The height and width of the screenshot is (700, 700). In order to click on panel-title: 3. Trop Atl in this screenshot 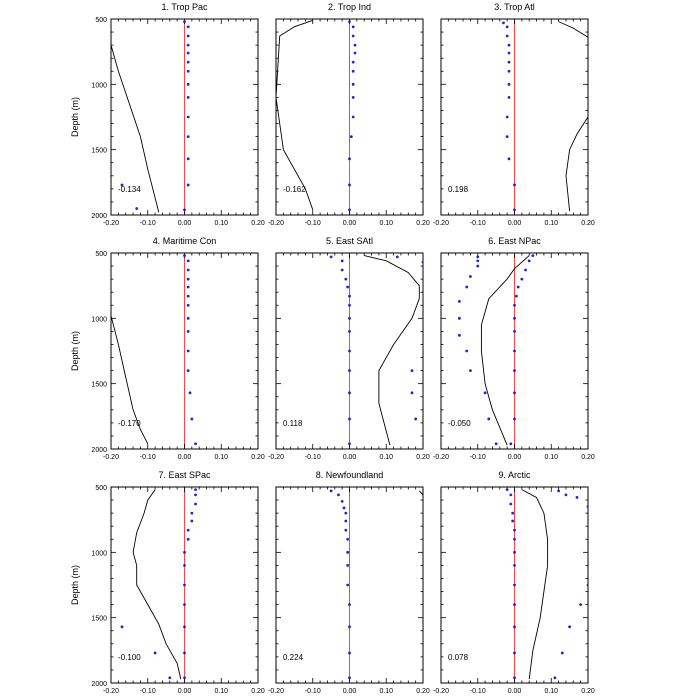, I will do `click(514, 7)`.